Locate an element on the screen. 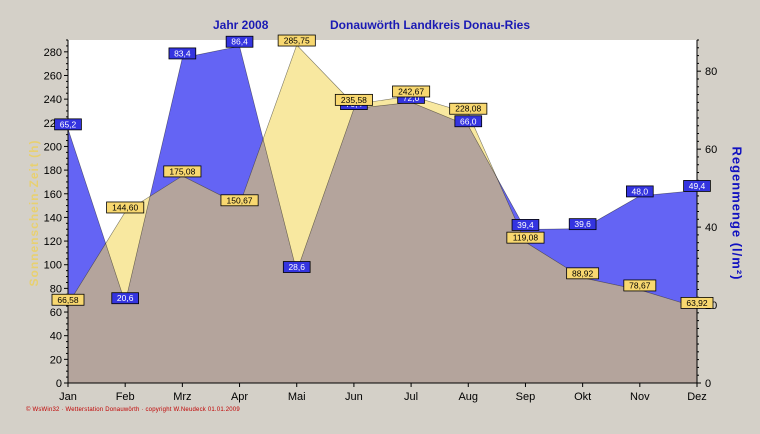 This screenshot has height=434, width=760. y-left-tick-label: 180 is located at coordinates (53, 171).